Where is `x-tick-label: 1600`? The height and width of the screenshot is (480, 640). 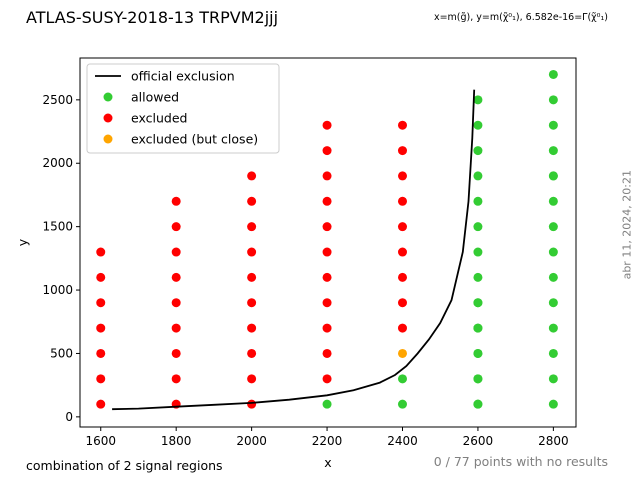 x-tick-label: 1600 is located at coordinates (100, 441).